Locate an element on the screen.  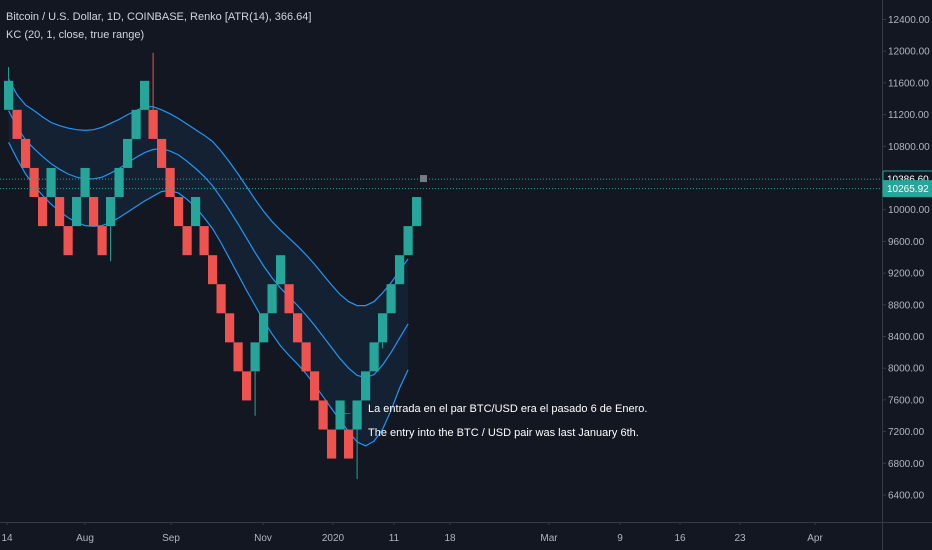
y-tick-label: 9600.00 is located at coordinates (906, 242).